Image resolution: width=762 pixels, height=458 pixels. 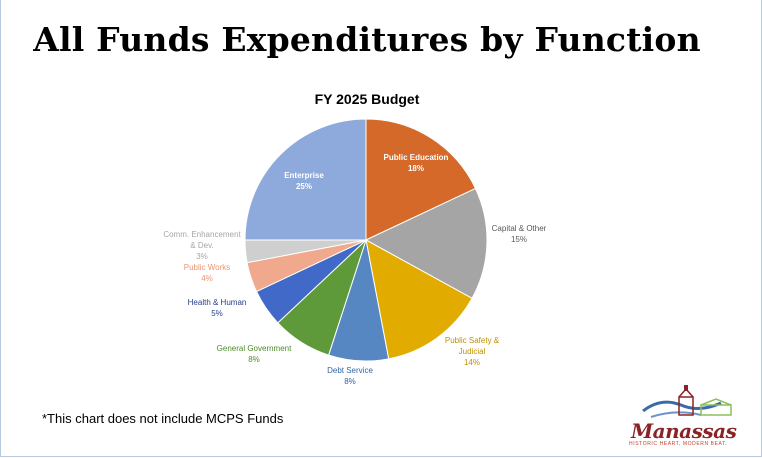 I want to click on slice-label-debt-service: Debt Service 8%, so click(x=350, y=376).